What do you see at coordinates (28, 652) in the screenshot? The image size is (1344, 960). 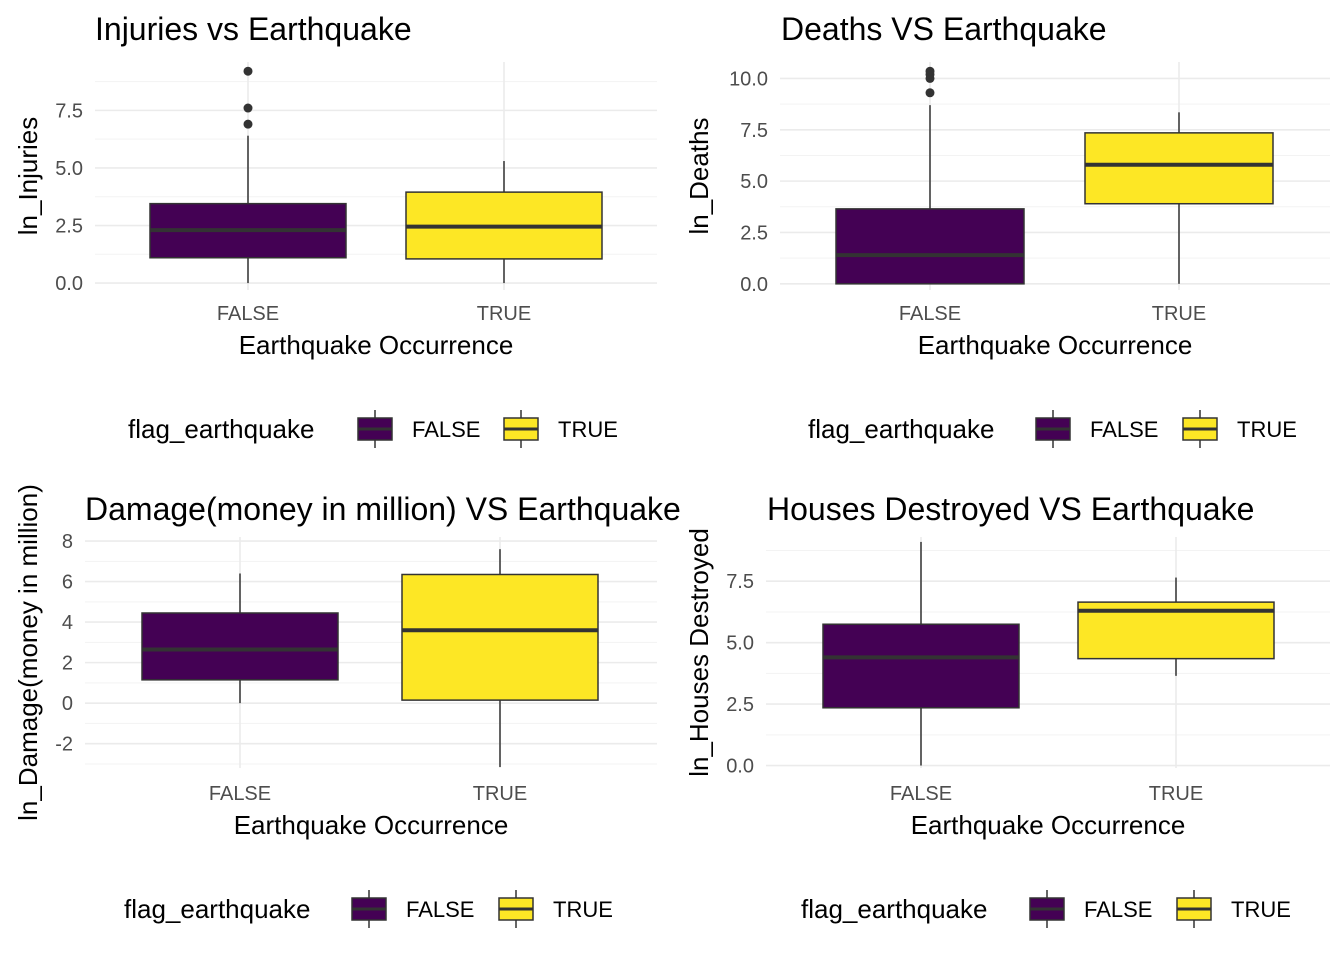 I see `y-axis-label: ln_Damage(money in million)` at bounding box center [28, 652].